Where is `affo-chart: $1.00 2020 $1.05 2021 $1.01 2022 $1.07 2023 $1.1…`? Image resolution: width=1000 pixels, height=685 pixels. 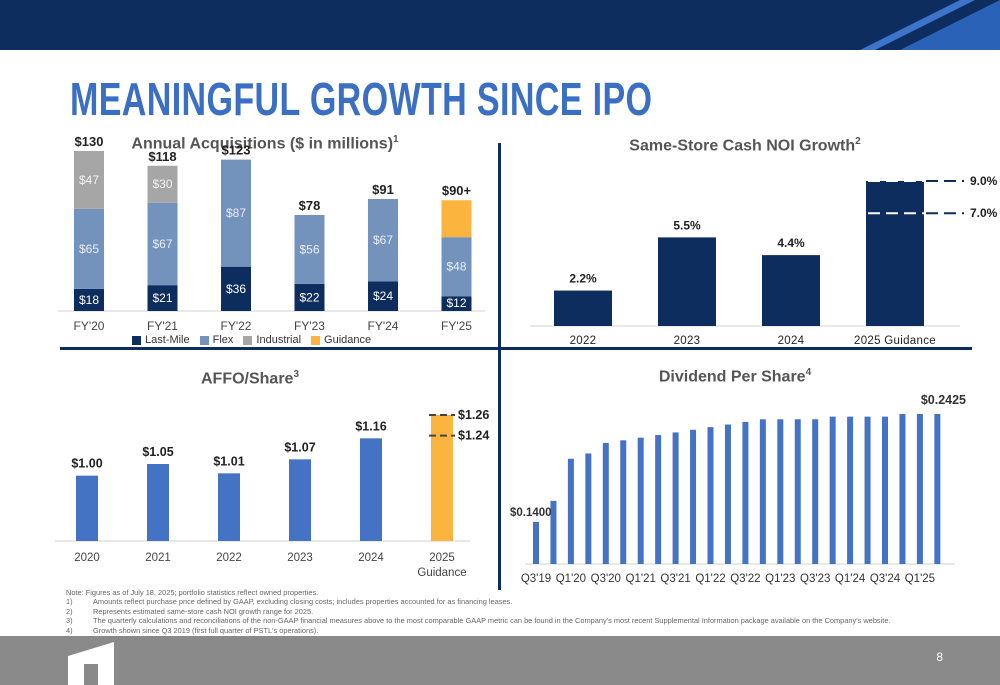
affo-chart: $1.00 2020 $1.05 2021 $1.01 2022 $1.07 2023 $1.1… is located at coordinates (272, 493).